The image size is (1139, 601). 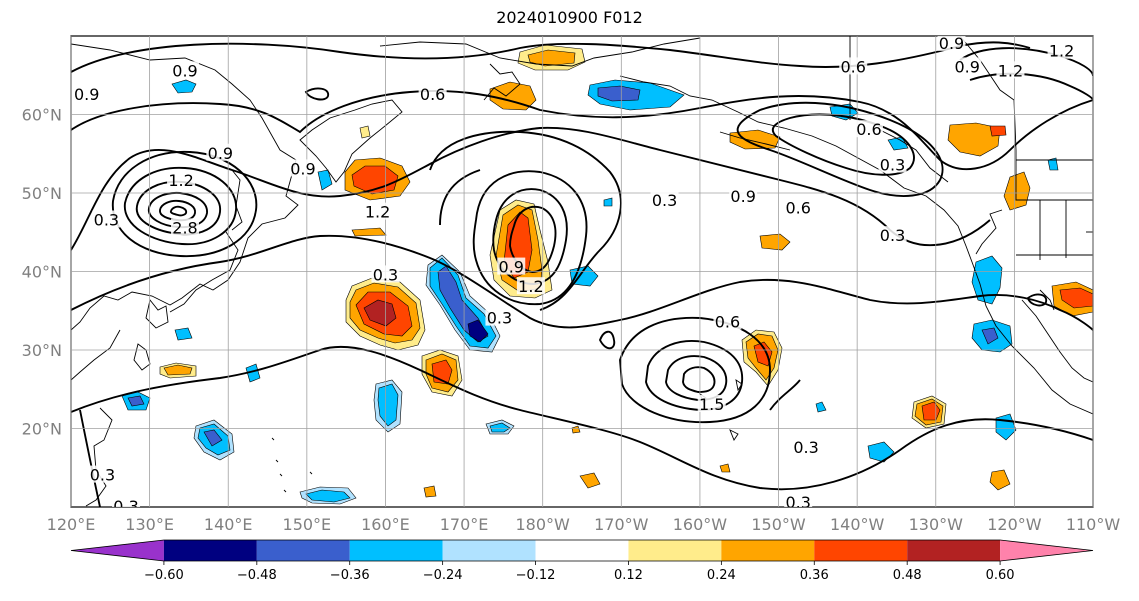 I want to click on lat-tick-label: 20°N, so click(x=42, y=429).